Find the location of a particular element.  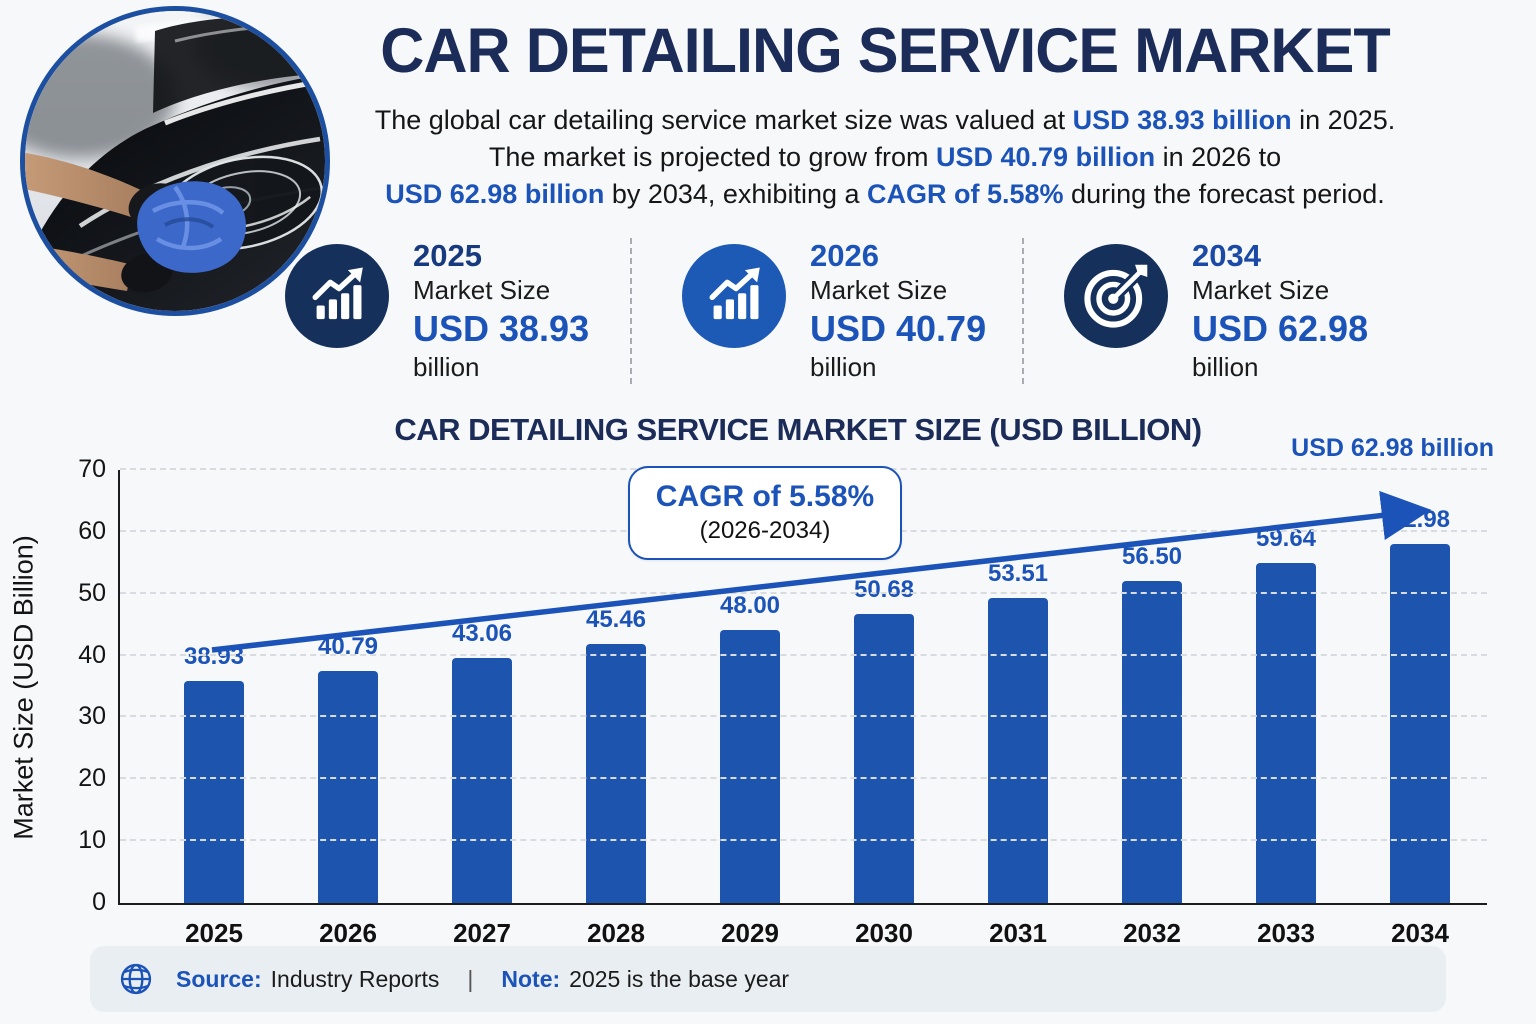

bar-value-label: 40.79 is located at coordinates (348, 646).